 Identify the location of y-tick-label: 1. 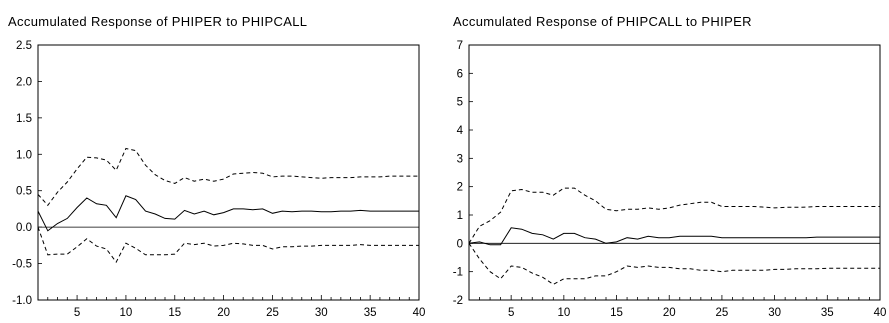
(460, 216).